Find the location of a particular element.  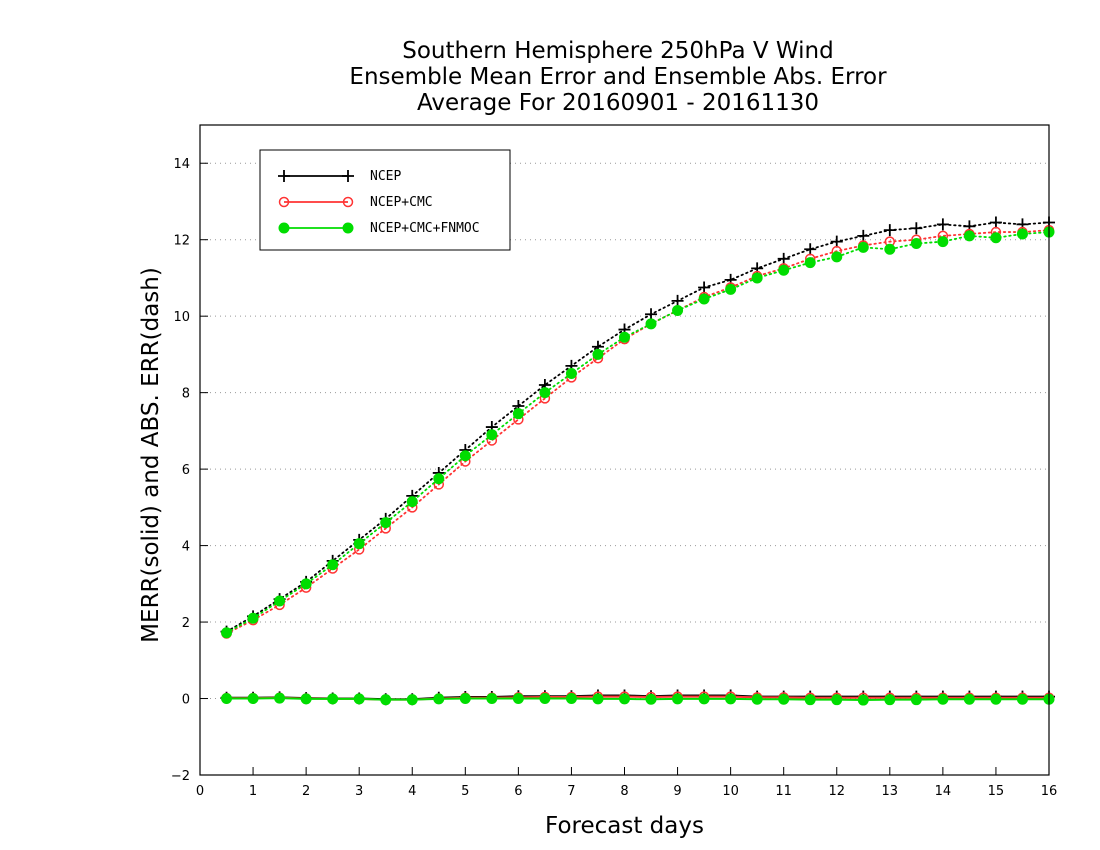

x-tick-label: 7 is located at coordinates (571, 791).